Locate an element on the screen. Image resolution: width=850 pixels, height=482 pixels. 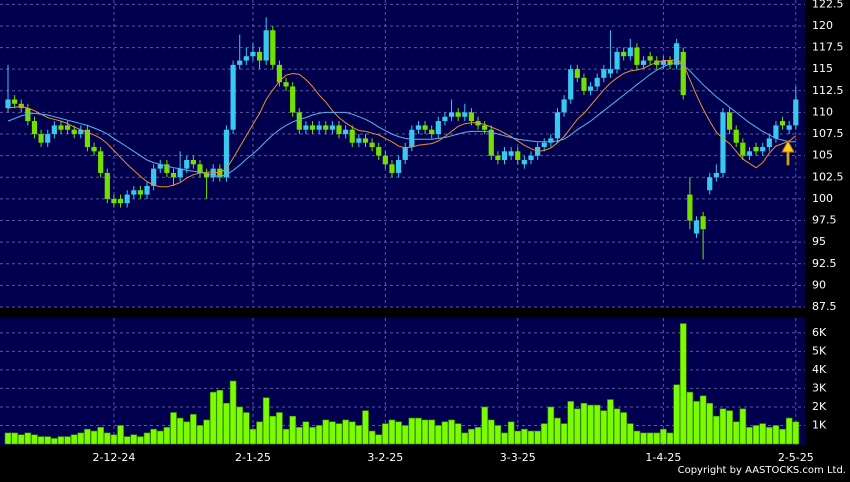
y-tick-label: 87.5 is located at coordinates (824, 306).